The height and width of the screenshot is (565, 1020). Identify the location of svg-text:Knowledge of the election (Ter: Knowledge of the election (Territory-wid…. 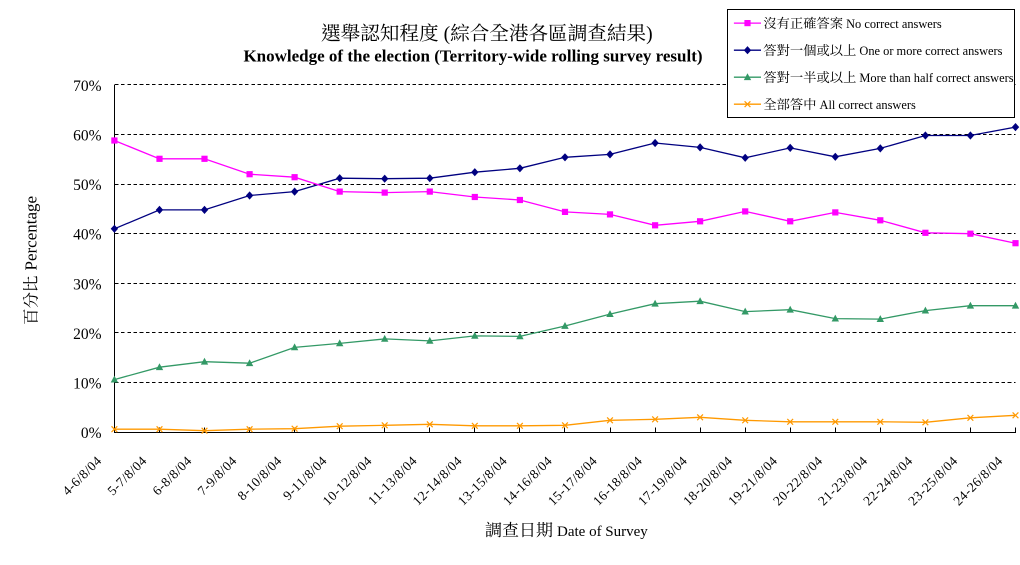
(472, 56).